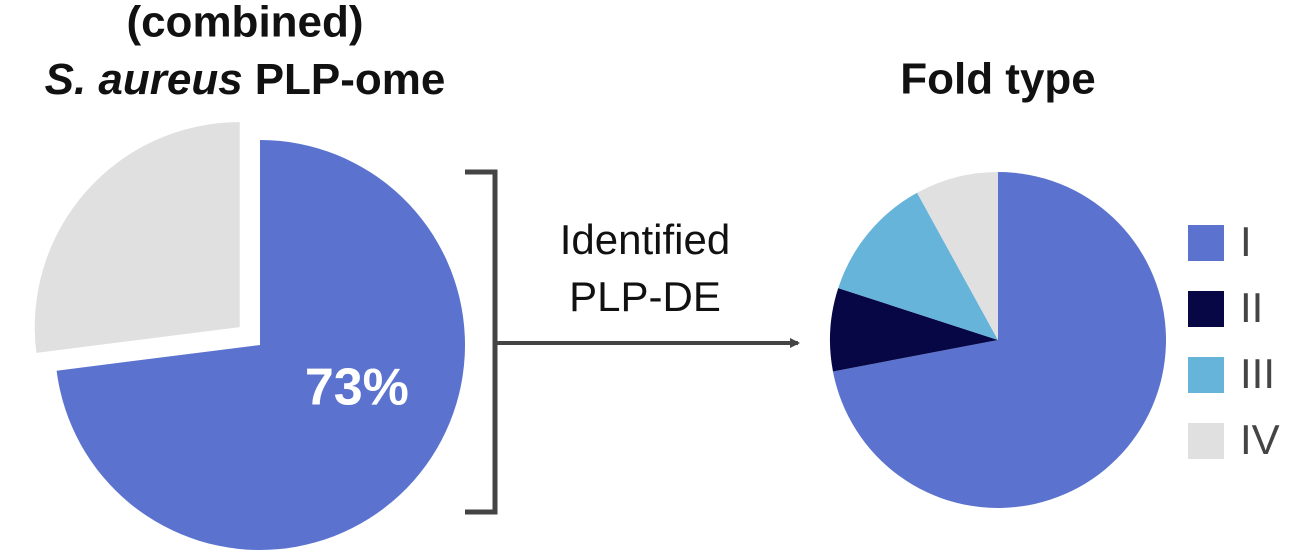 The height and width of the screenshot is (553, 1290). Describe the element at coordinates (481, 342) in the screenshot. I see `bracket` at that location.